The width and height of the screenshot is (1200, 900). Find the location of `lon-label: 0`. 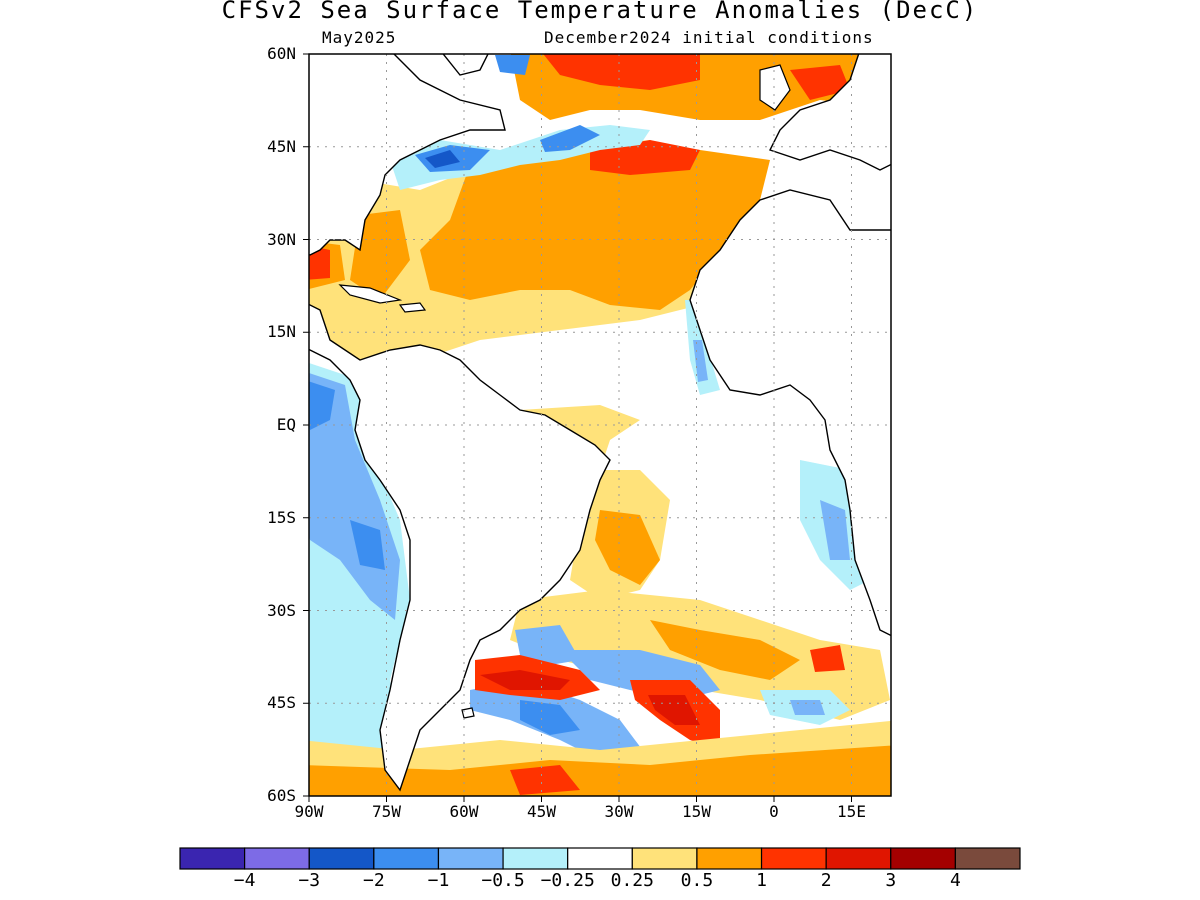

lon-label: 0 is located at coordinates (774, 811).